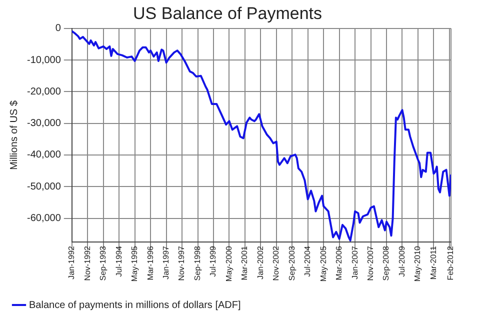 This screenshot has height=322, width=481. Describe the element at coordinates (181, 263) in the screenshot. I see `x-tick-label: Nov-1997` at that location.